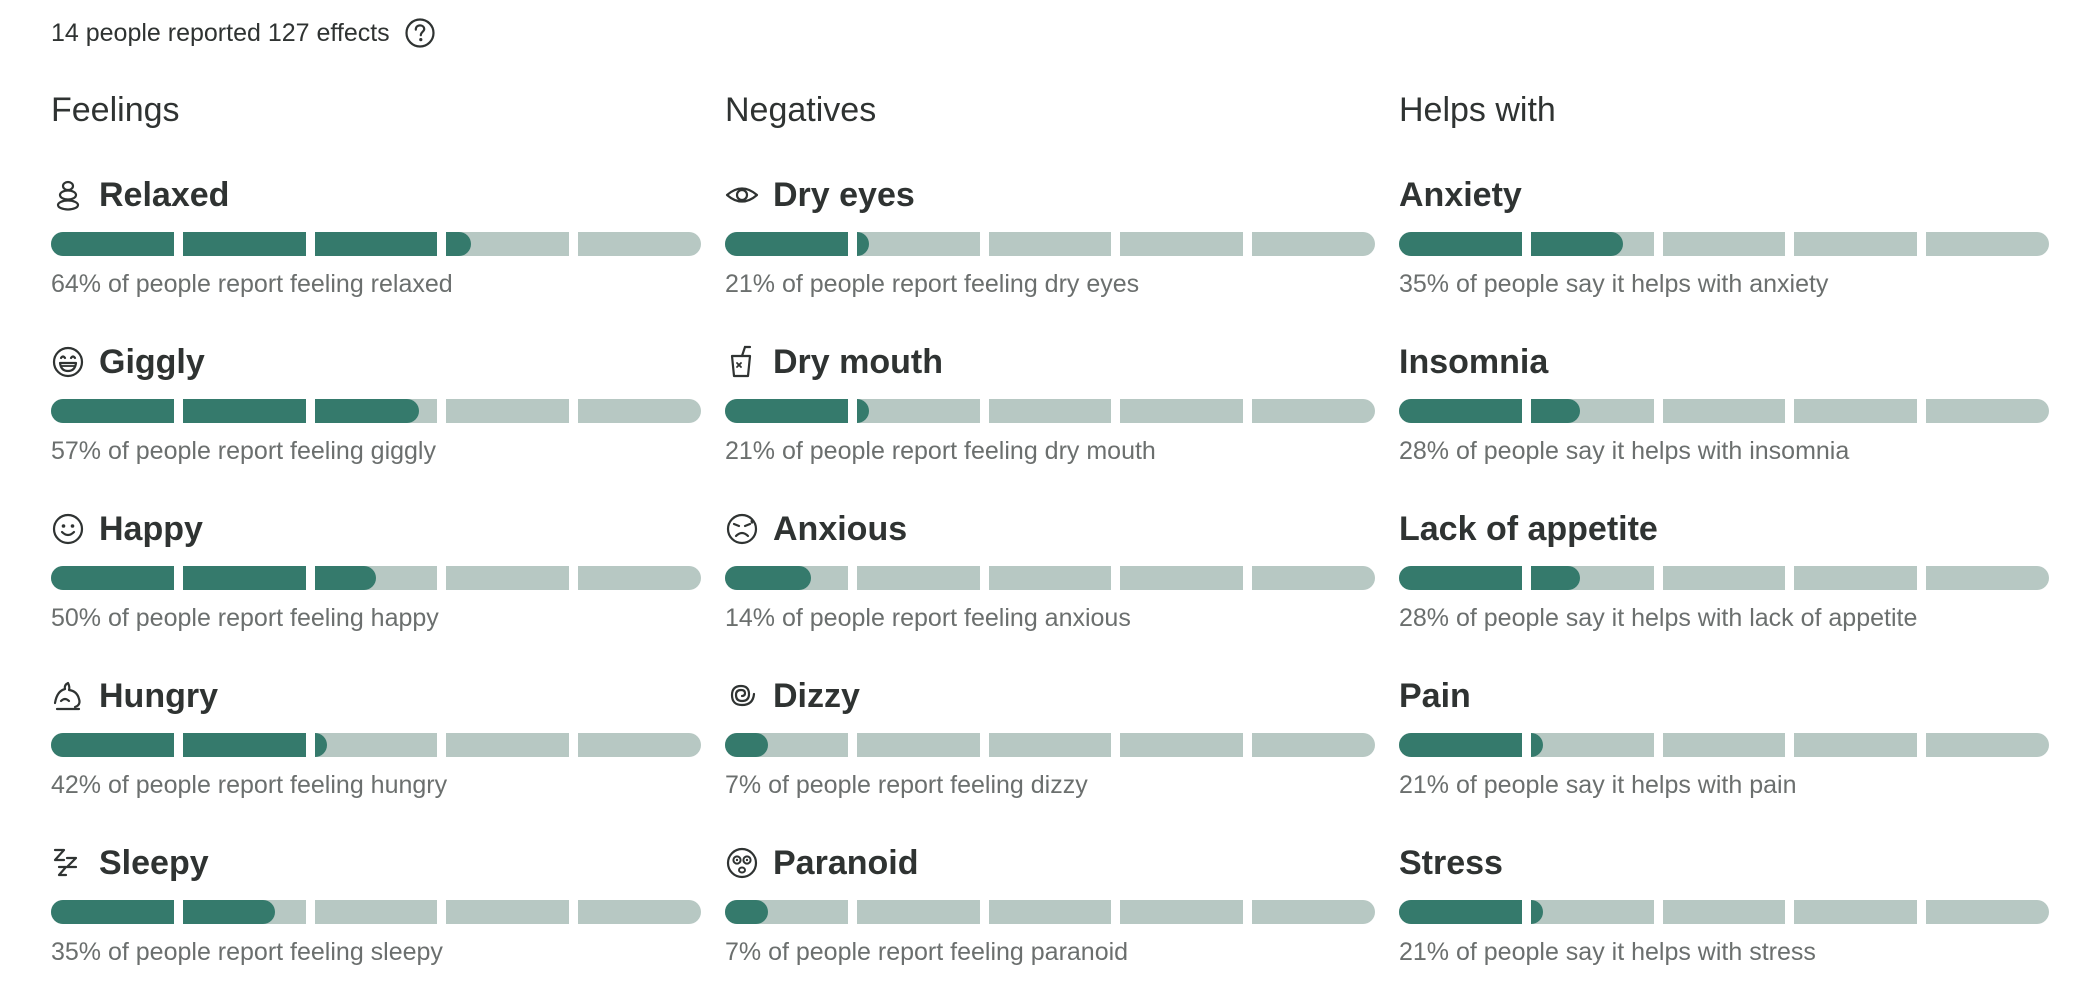 This screenshot has height=1000, width=2097. I want to click on question-circle-icon, so click(420, 33).